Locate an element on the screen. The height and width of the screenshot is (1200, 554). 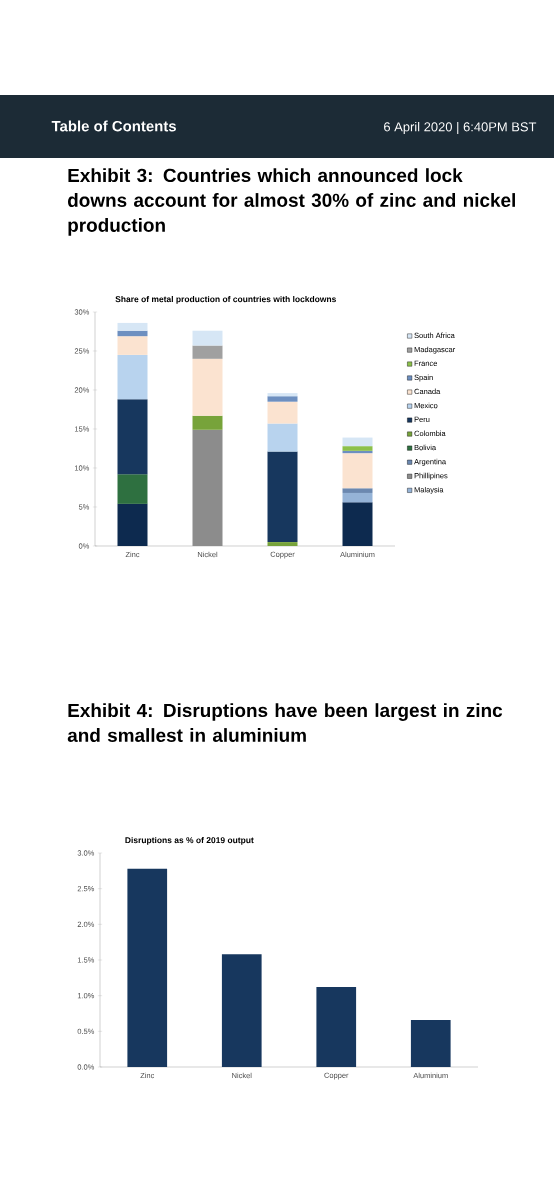
text: Table of Contents is located at coordinates (113, 126).